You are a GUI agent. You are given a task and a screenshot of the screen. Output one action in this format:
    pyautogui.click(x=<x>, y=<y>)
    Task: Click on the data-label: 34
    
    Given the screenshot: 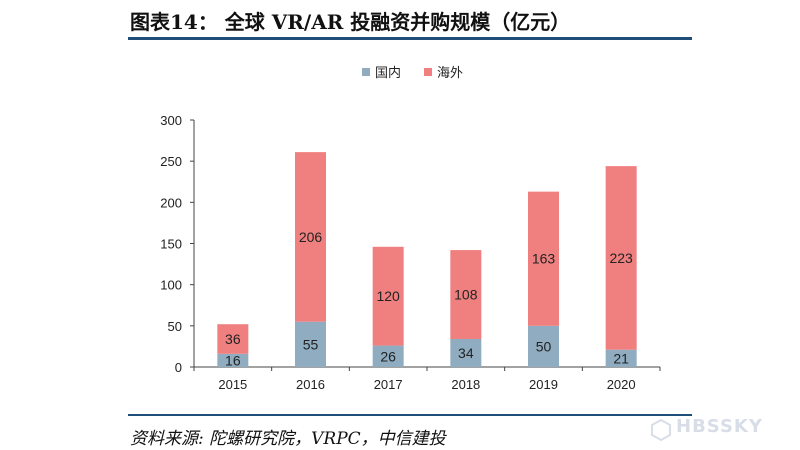 What is the action you would take?
    pyautogui.click(x=466, y=353)
    